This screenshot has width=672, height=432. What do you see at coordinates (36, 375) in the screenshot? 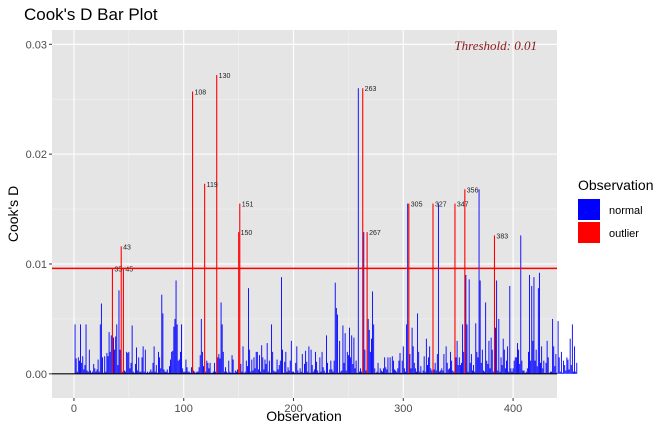
I see `y-tick-label: 0.00` at bounding box center [36, 375].